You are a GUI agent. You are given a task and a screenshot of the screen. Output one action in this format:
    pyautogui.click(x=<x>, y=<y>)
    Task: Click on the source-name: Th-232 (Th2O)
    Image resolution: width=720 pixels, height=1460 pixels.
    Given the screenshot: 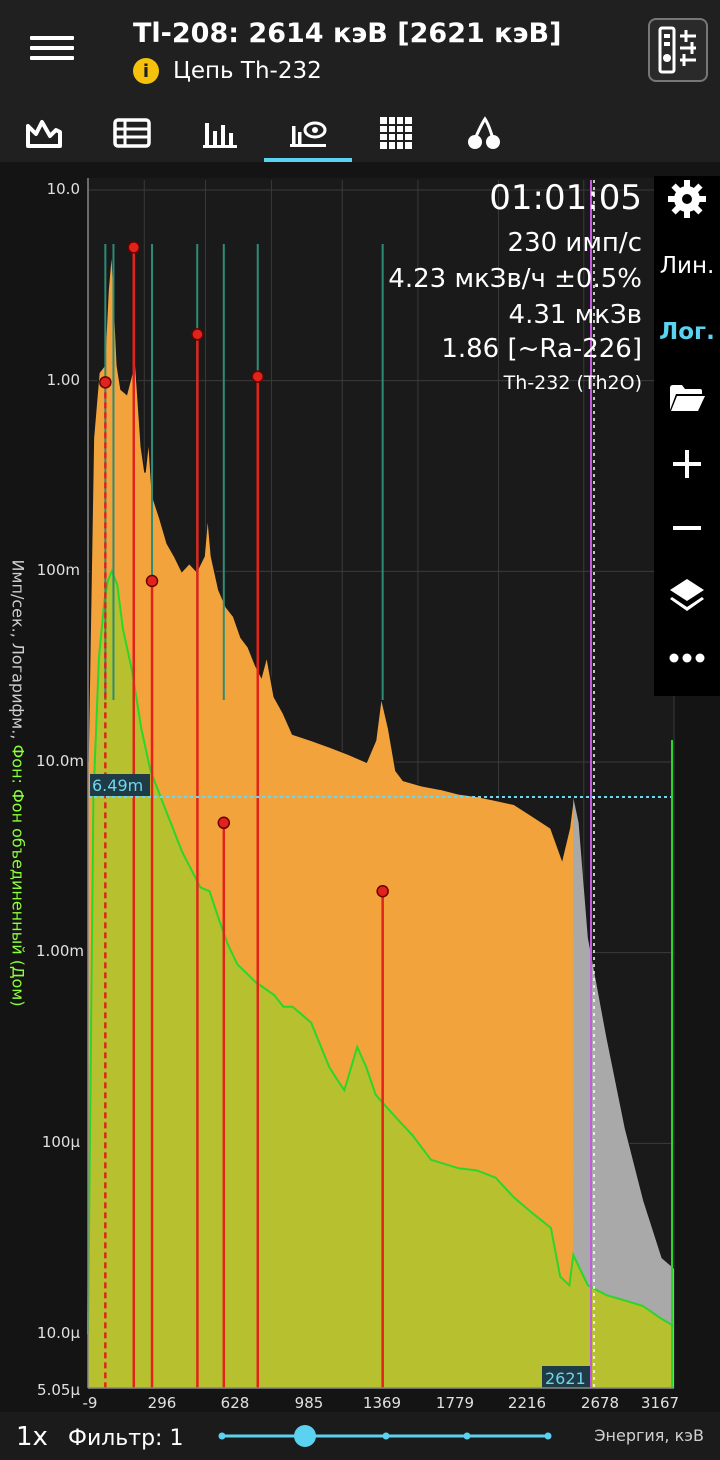 What is the action you would take?
    pyautogui.click(x=572, y=383)
    